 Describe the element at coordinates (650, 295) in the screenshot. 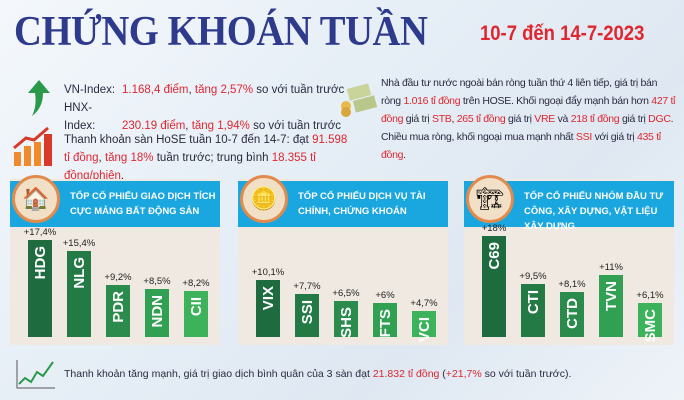

I see `bar-value-label: +6,1%` at that location.